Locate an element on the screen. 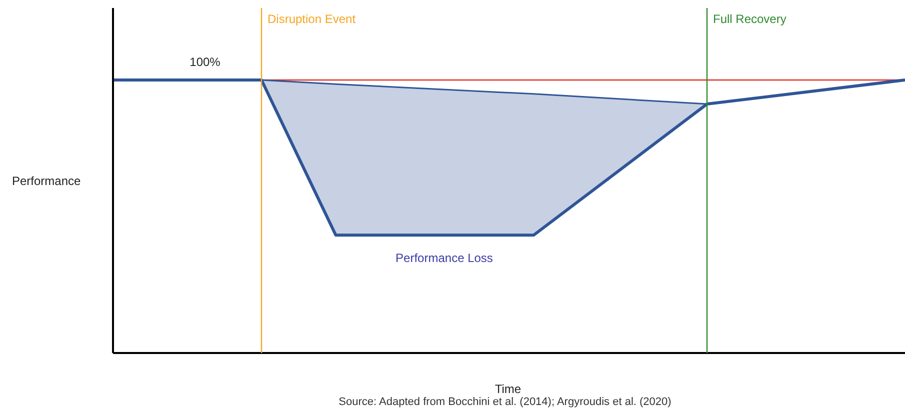  y-axis-title: Performance is located at coordinates (47, 181).